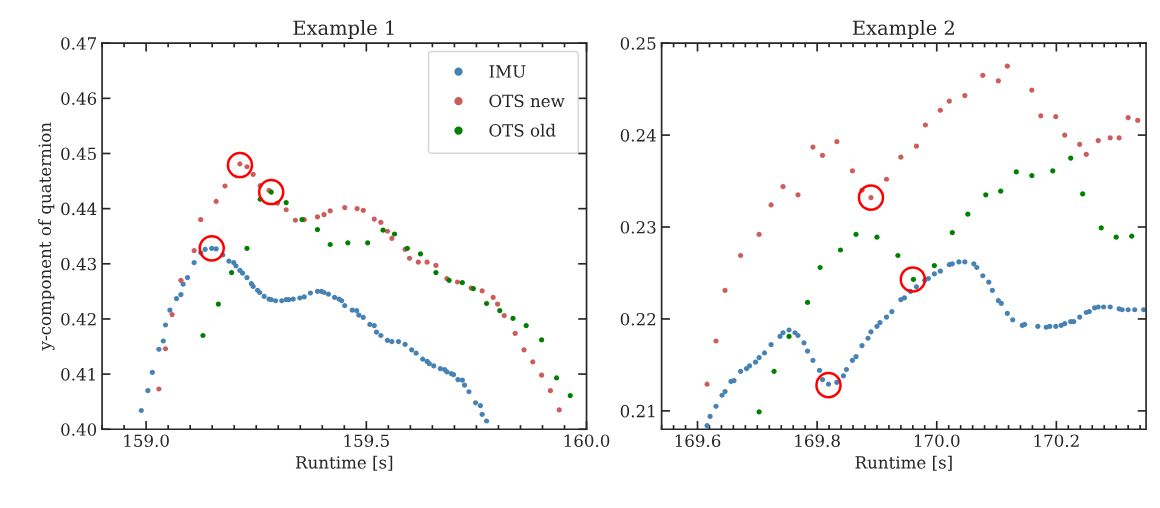 Image resolution: width=1160 pixels, height=508 pixels. What do you see at coordinates (1056, 441) in the screenshot?
I see `x-tick-label: 170.2` at bounding box center [1056, 441].